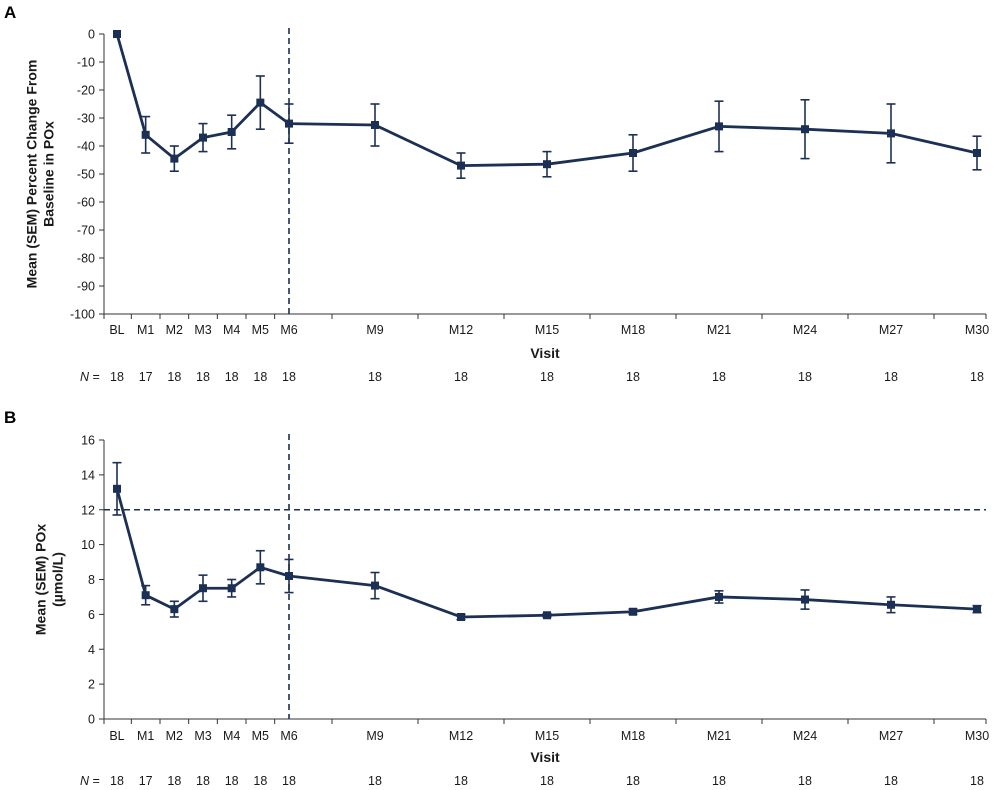 The height and width of the screenshot is (790, 993). Describe the element at coordinates (86, 259) in the screenshot. I see `y-tick-label: -80` at that location.